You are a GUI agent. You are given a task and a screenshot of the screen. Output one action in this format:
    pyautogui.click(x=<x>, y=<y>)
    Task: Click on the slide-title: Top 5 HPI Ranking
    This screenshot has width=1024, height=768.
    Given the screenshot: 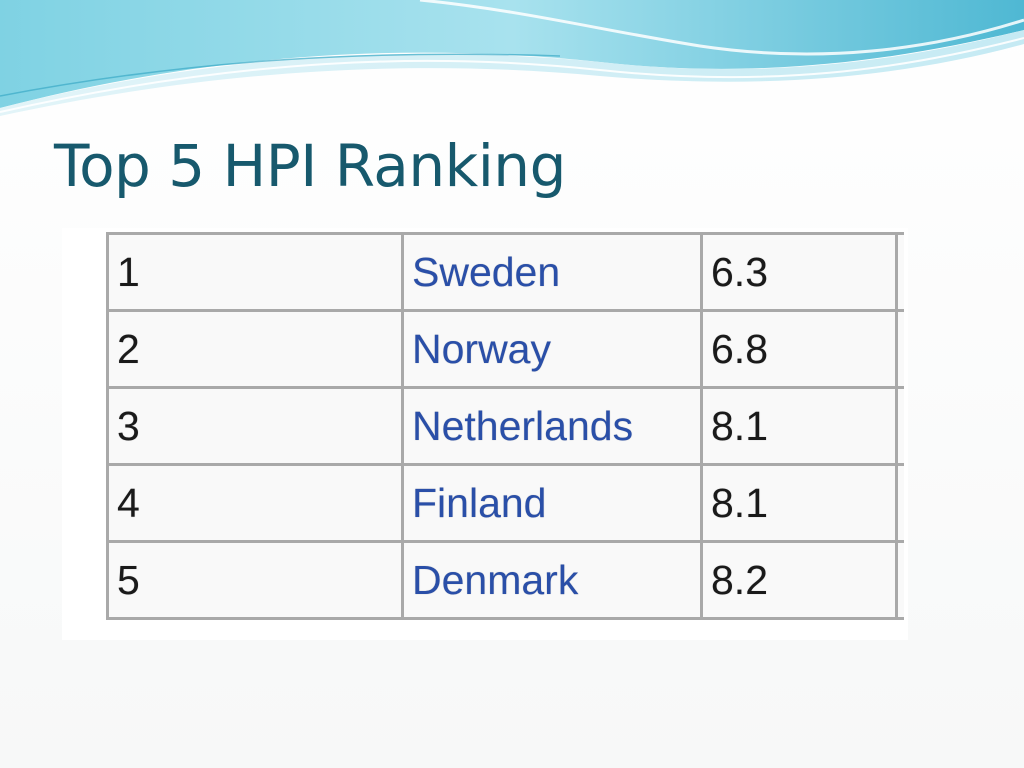 What is the action you would take?
    pyautogui.click(x=310, y=166)
    